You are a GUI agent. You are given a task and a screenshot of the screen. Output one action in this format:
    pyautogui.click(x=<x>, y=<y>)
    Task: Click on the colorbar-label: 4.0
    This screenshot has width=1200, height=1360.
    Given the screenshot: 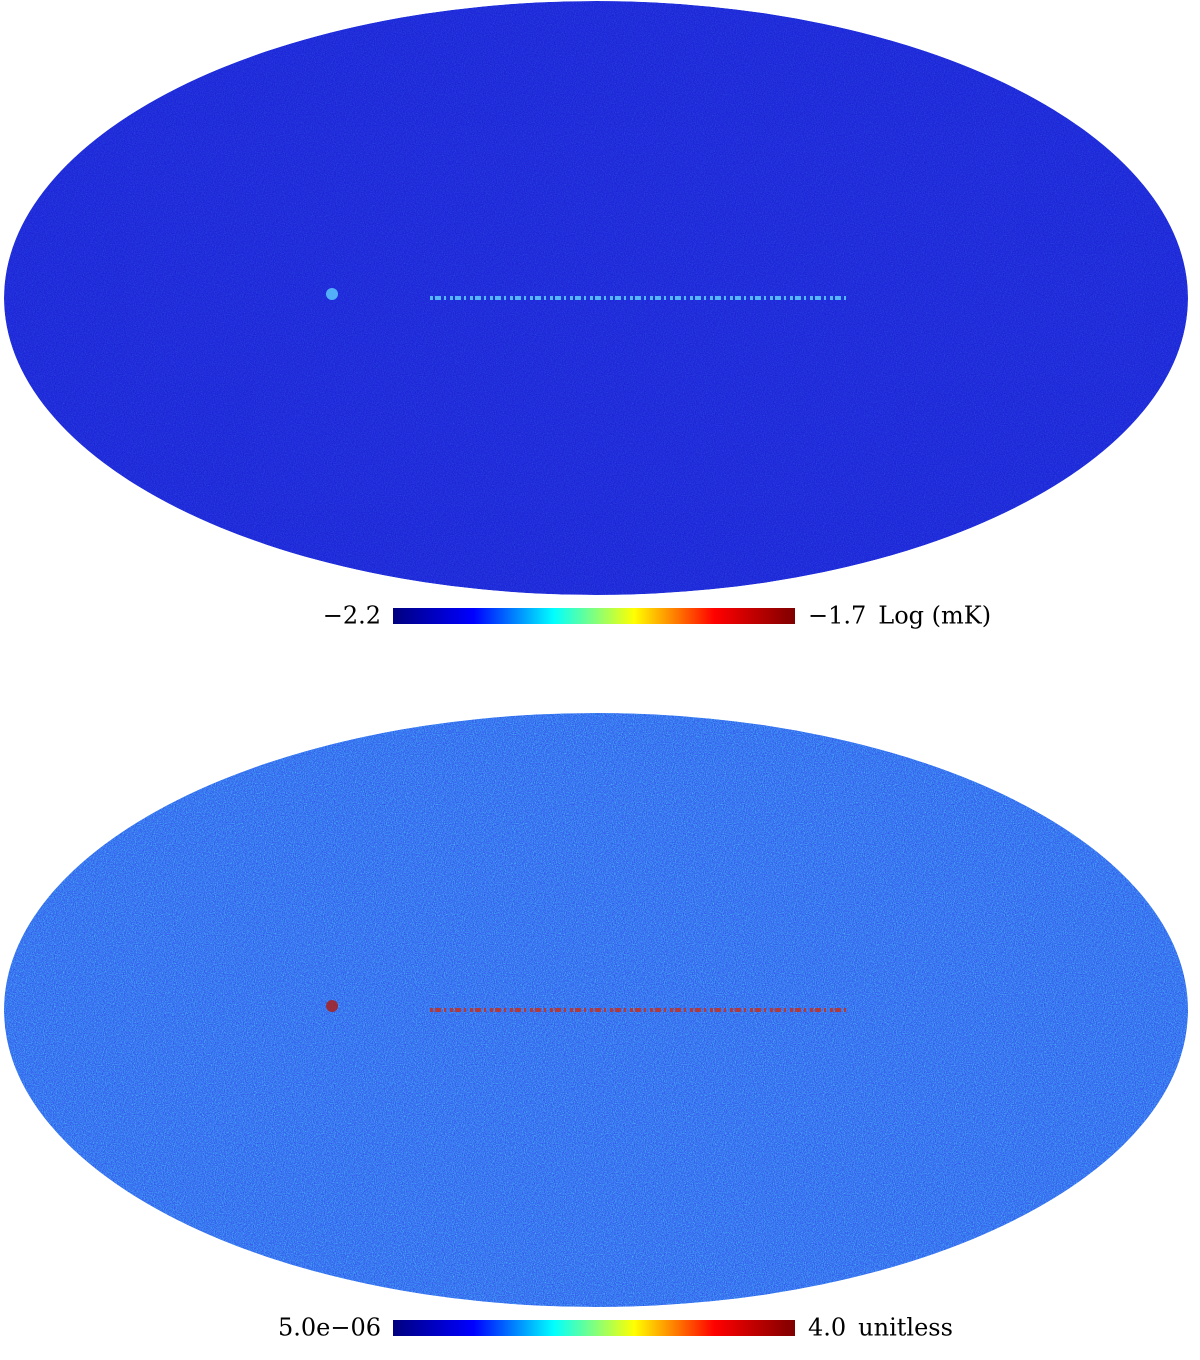 What is the action you would take?
    pyautogui.click(x=827, y=1328)
    